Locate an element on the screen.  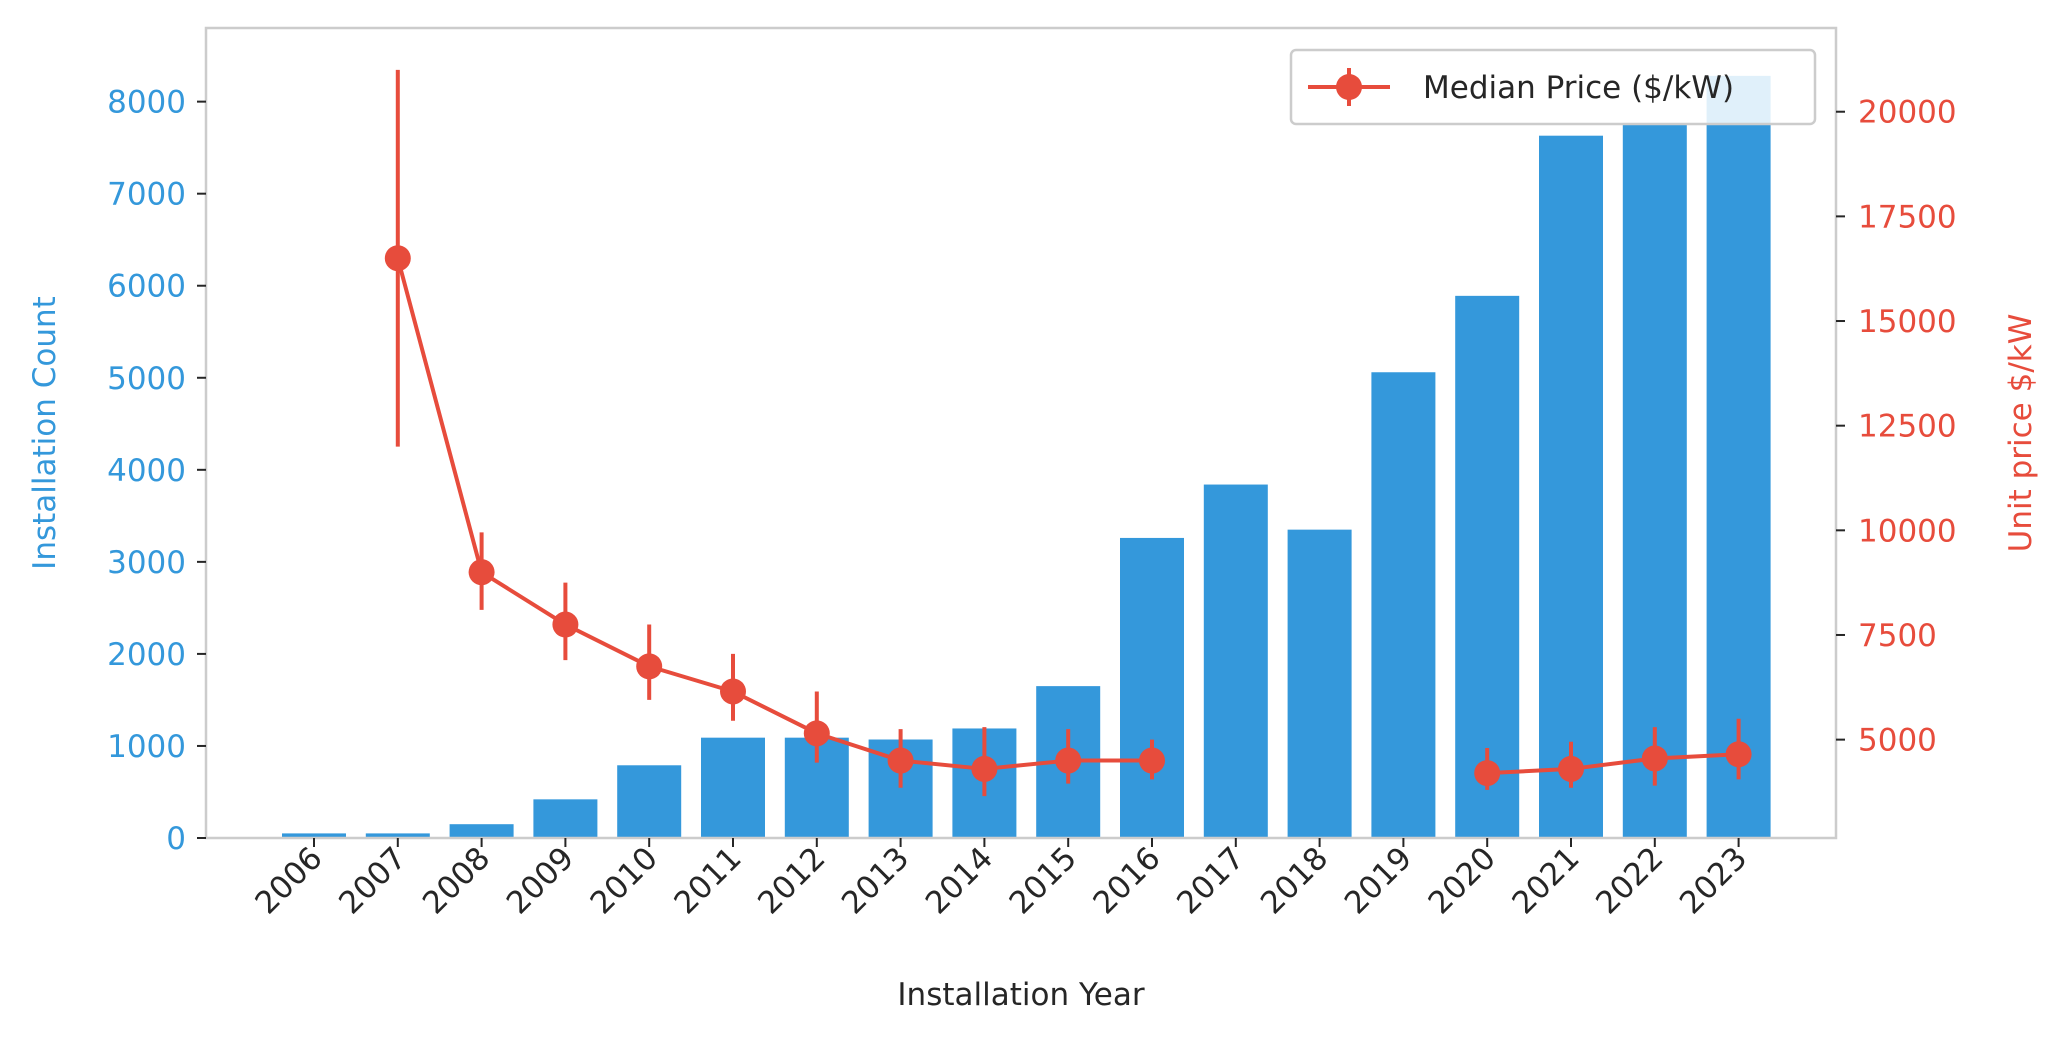
x-tick-label-2009: 2009 is located at coordinates (540, 880).